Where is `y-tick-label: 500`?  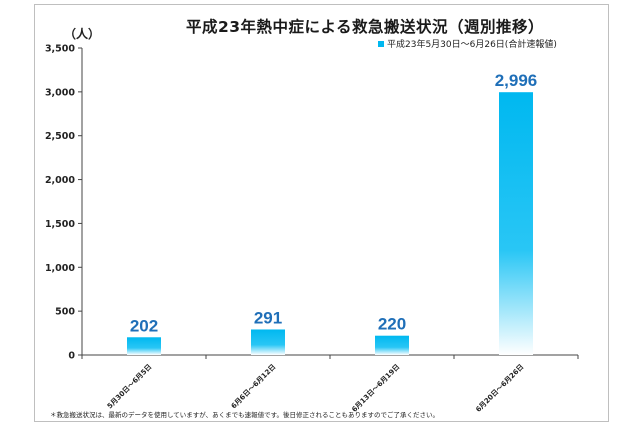
y-tick-label: 500 is located at coordinates (65, 312).